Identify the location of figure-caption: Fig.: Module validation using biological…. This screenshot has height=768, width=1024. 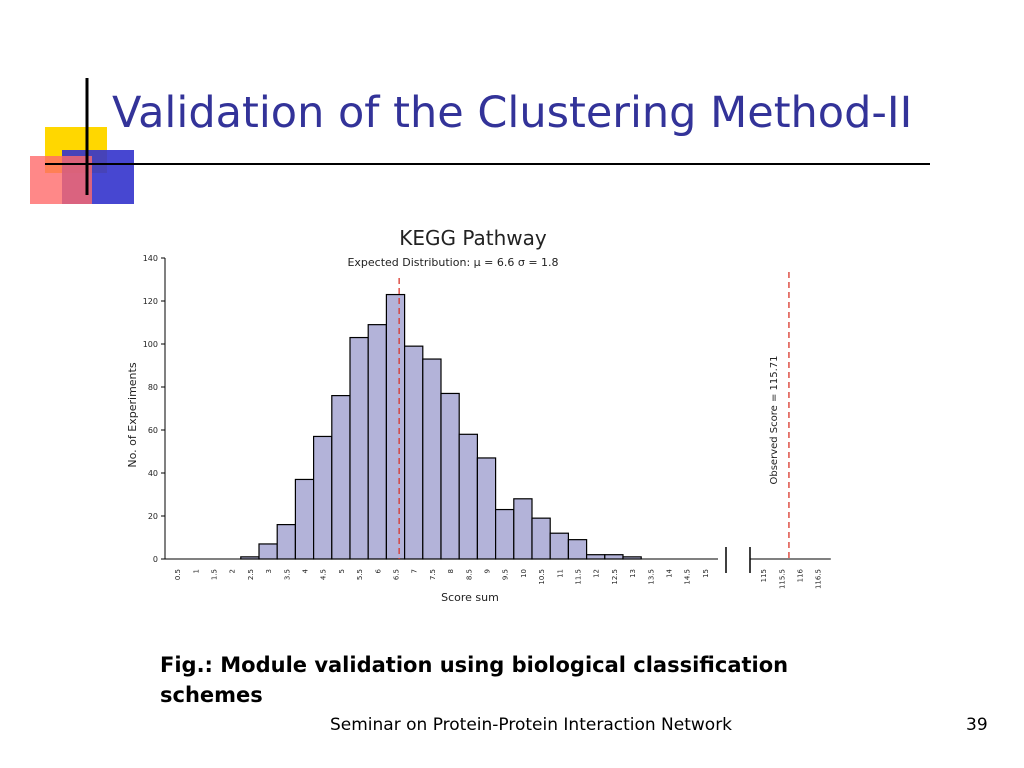
(474, 680).